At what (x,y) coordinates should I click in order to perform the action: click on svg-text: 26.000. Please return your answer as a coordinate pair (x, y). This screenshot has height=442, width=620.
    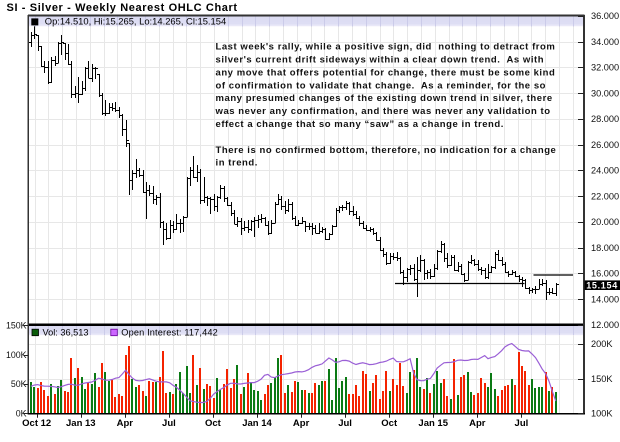
    Looking at the image, I should click on (605, 145).